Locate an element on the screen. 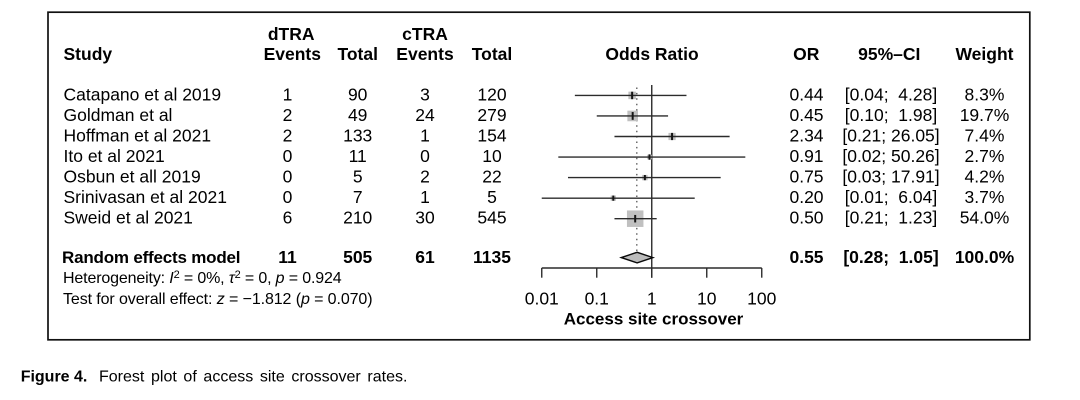 This screenshot has width=1080, height=400. svg-text: dTRA is located at coordinates (291, 34).